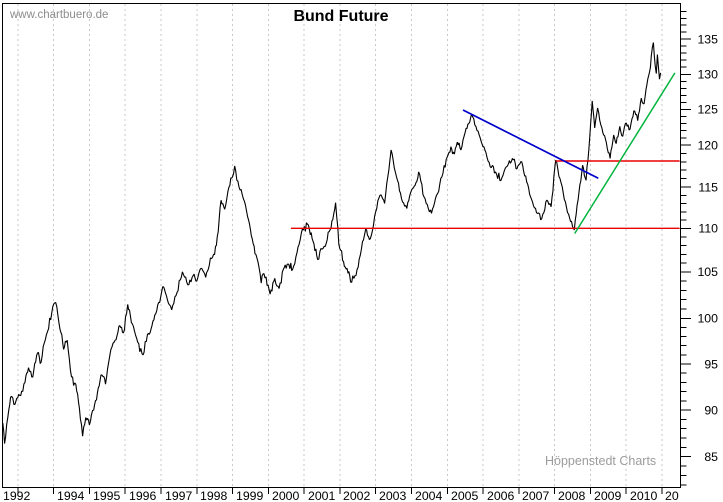  I want to click on y-axis-label-130: 130, so click(707, 75).